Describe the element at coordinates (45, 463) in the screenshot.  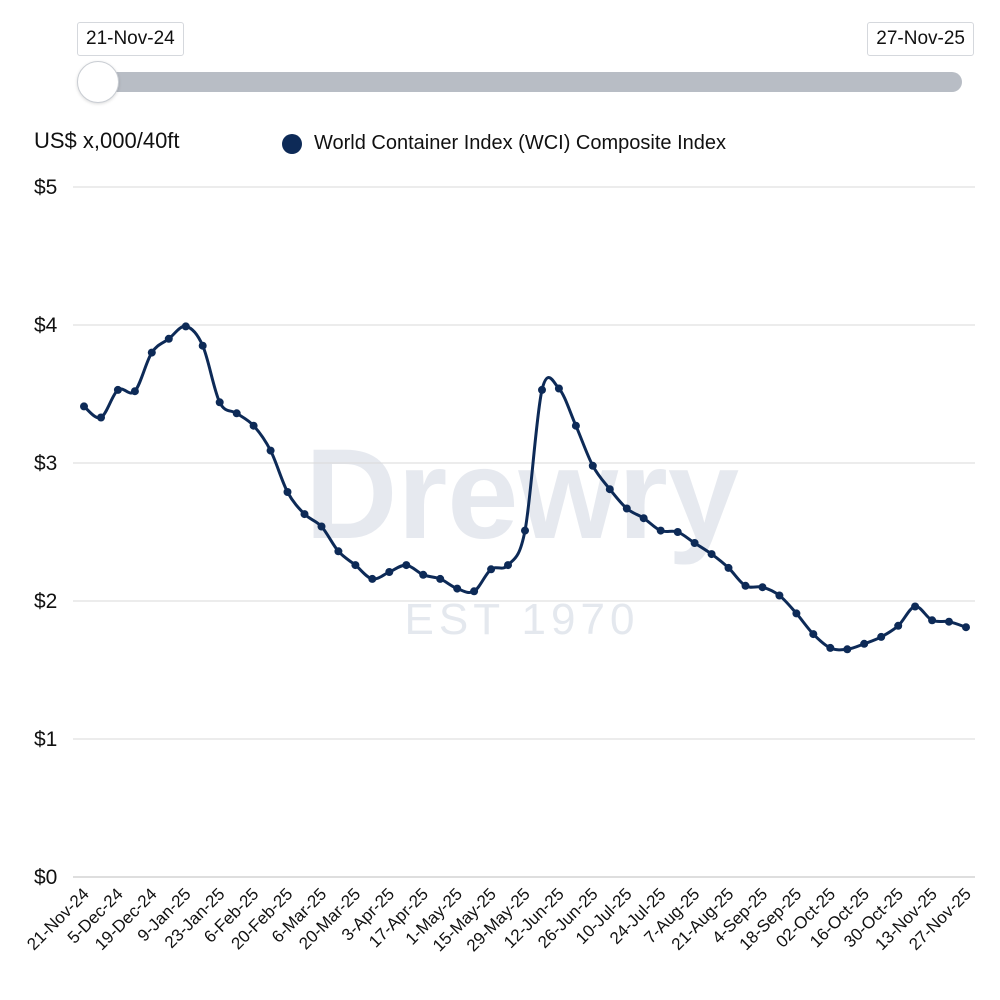
I see `y-tick-label: $3` at that location.